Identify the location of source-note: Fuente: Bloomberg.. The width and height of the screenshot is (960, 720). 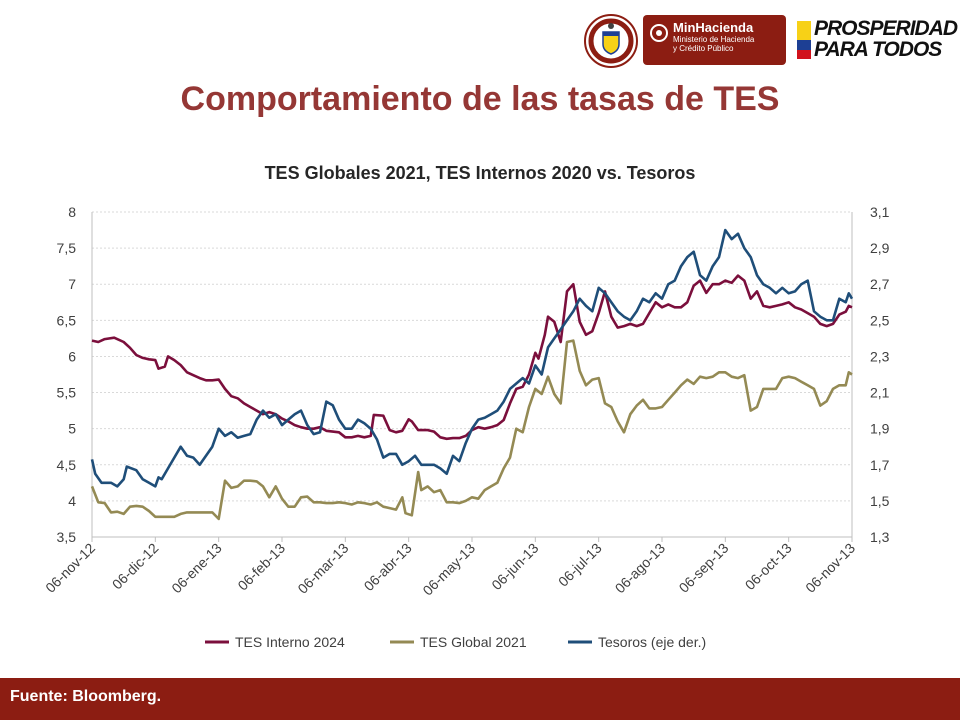
(86, 696).